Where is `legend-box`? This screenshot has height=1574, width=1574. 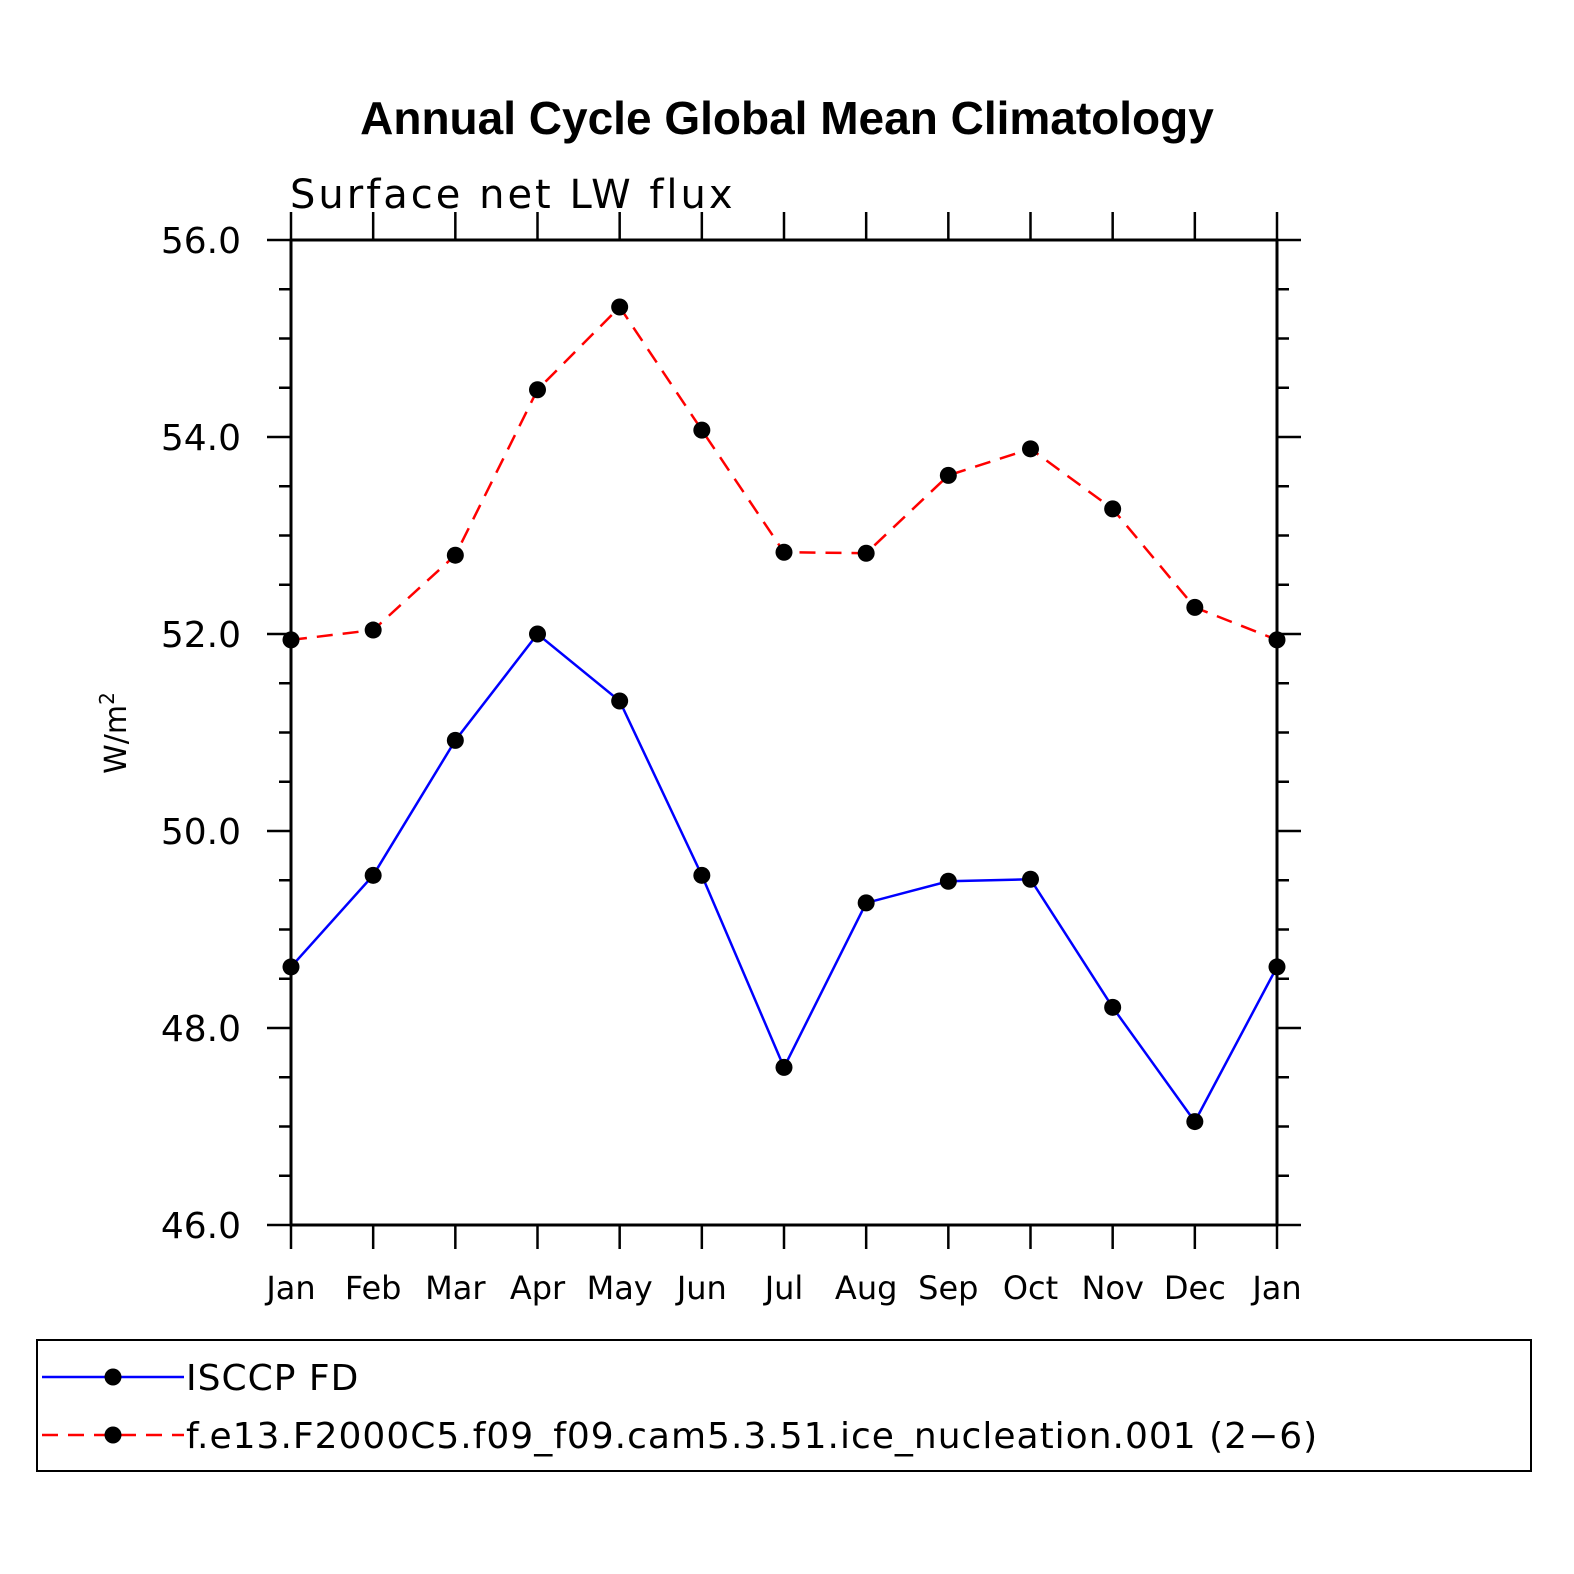
legend-box is located at coordinates (784, 1405).